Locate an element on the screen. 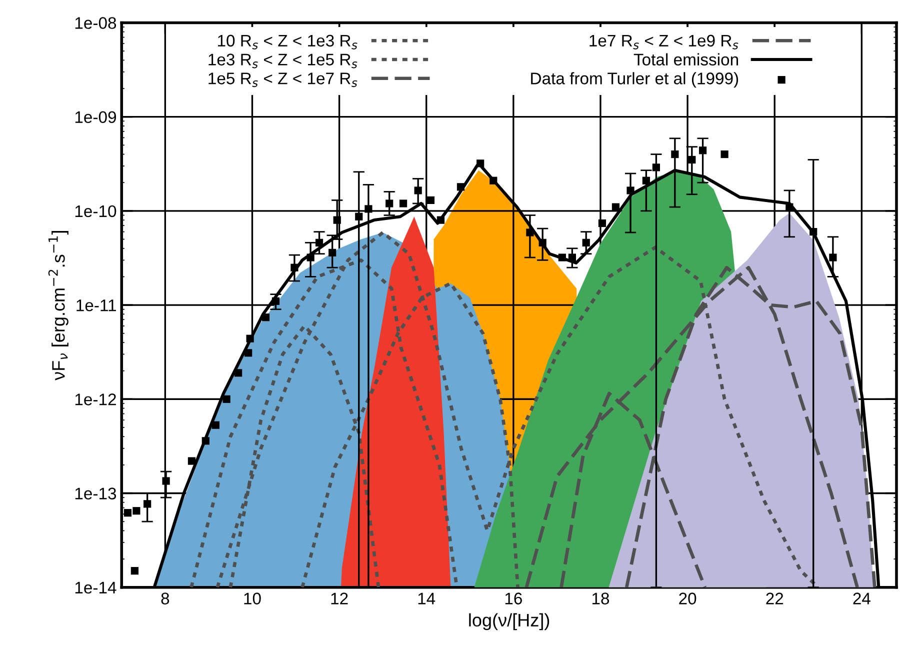  x-tick-label: 8 is located at coordinates (165, 598).